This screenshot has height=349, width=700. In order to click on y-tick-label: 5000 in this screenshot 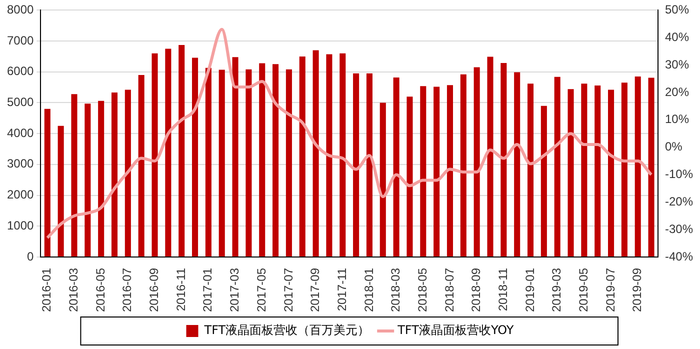, I will do `click(20, 102)`.